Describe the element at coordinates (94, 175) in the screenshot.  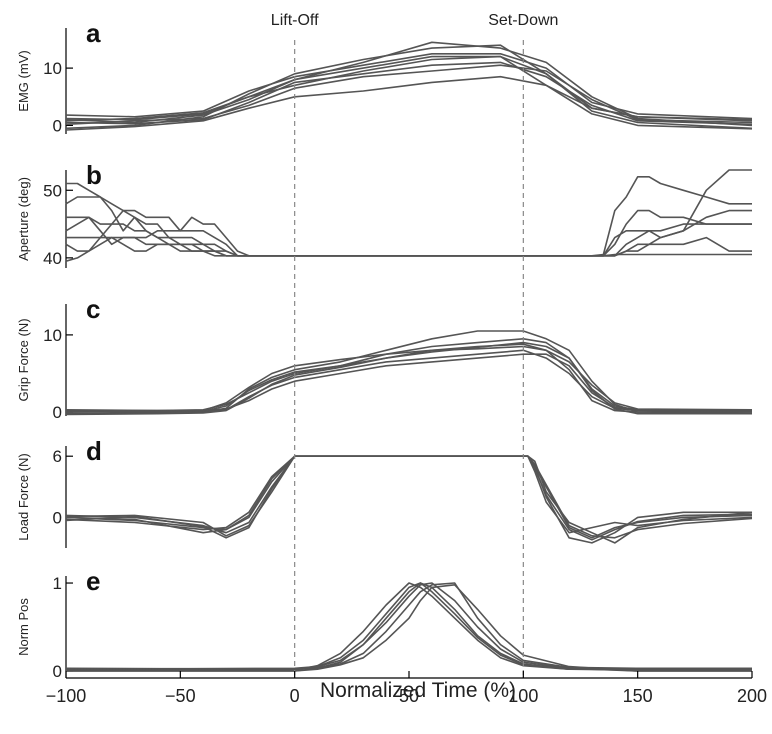
I see `panel-letter: b` at that location.